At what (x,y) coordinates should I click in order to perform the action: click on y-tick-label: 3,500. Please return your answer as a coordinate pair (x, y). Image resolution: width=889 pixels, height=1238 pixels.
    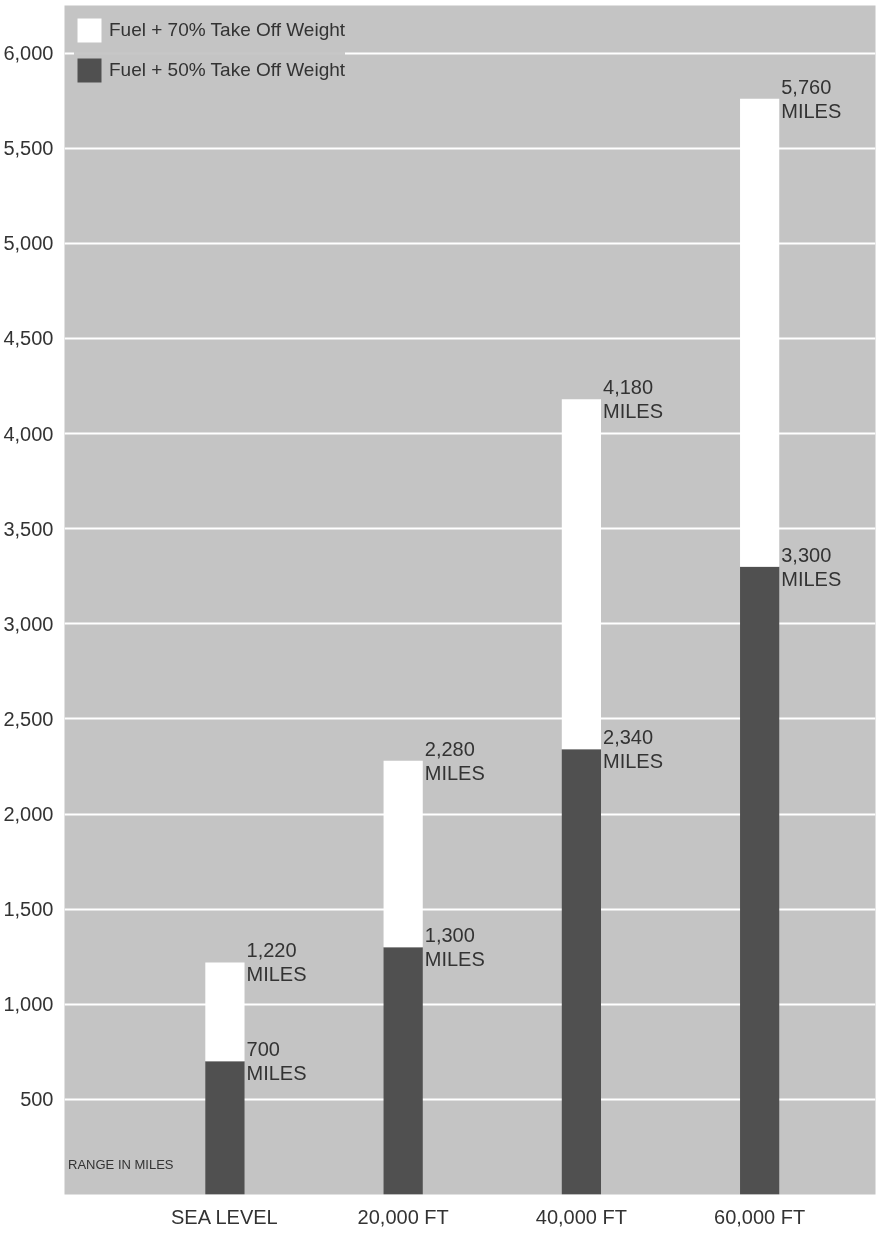
    Looking at the image, I should click on (28, 528).